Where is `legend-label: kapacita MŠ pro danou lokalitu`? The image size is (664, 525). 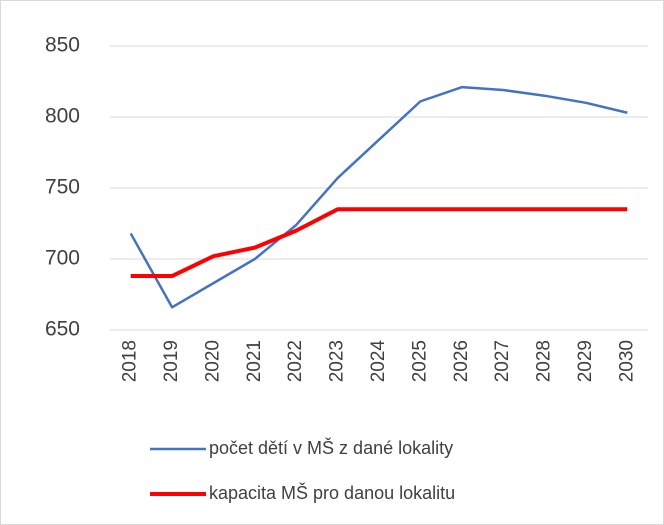 legend-label: kapacita MŠ pro danou lokalitu is located at coordinates (332, 492).